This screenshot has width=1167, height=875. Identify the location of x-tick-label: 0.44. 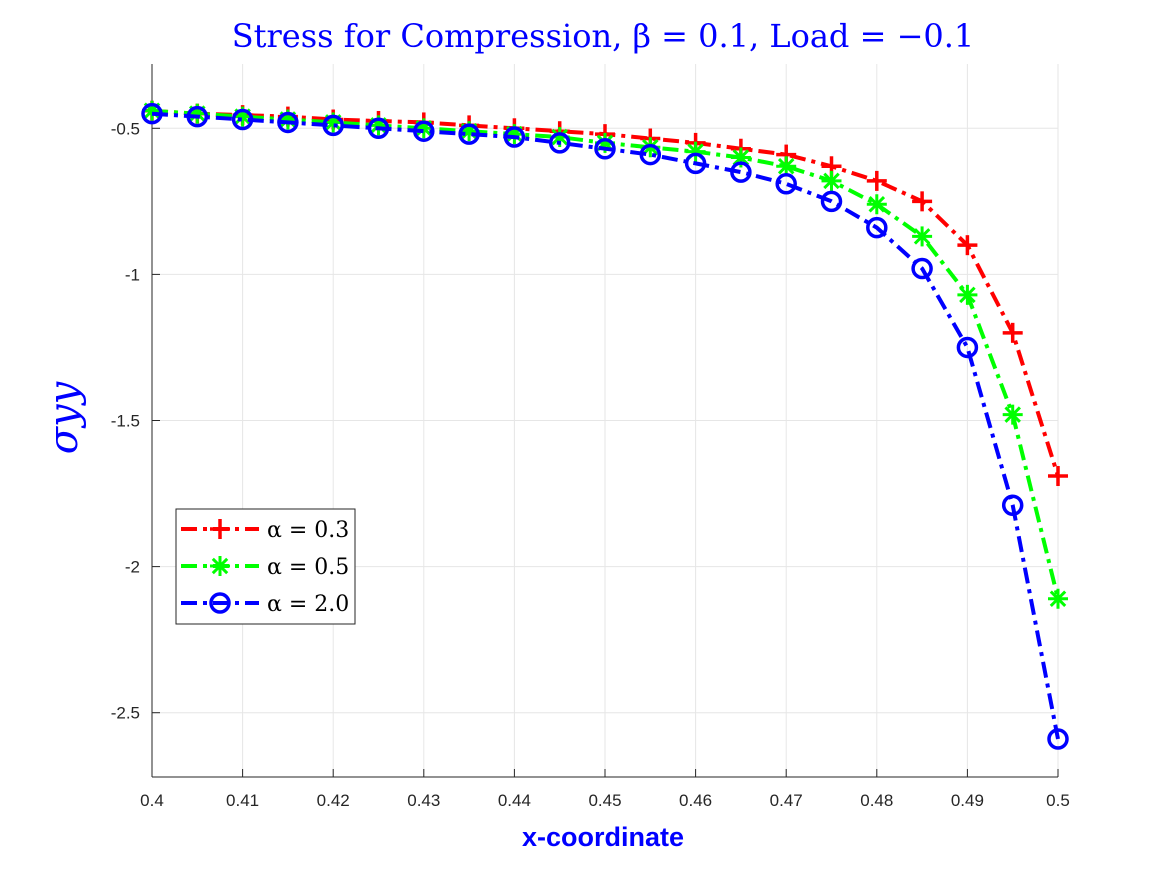
(514, 800).